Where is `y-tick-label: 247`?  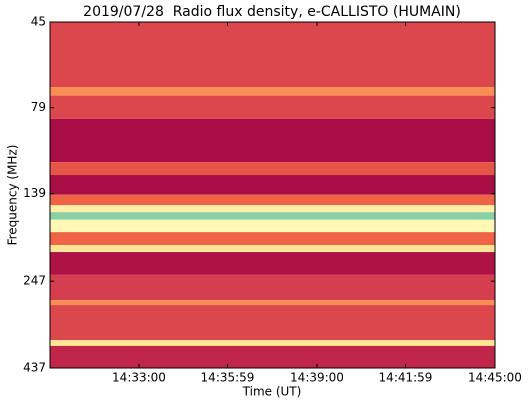
y-tick-label: 247 is located at coordinates (34, 281).